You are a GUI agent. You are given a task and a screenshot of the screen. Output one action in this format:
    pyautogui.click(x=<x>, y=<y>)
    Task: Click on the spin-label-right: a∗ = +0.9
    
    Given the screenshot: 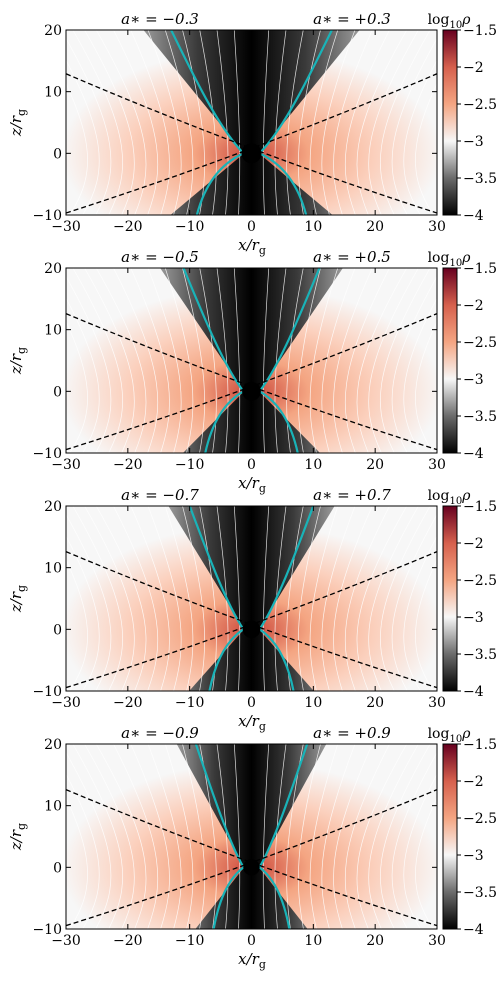 What is the action you would take?
    pyautogui.click(x=352, y=733)
    